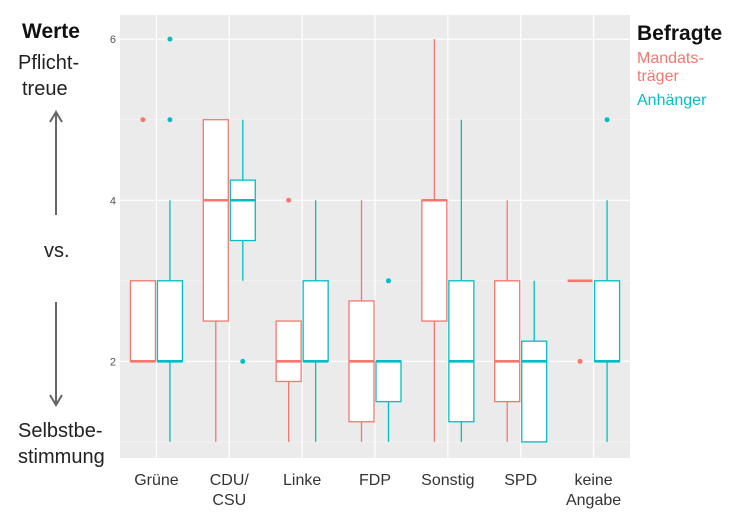  I want to click on werte-title: Werte, so click(51, 31).